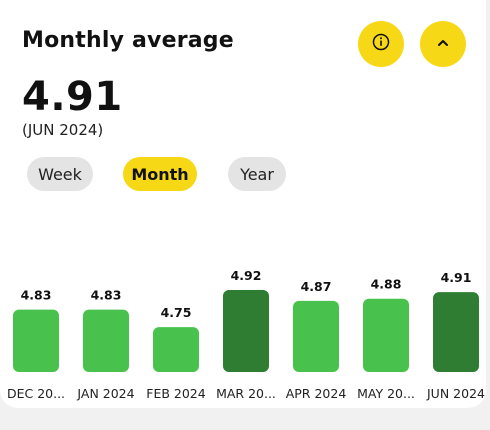 The image size is (490, 430). I want to click on bar-value-label: 4.91, so click(456, 277).